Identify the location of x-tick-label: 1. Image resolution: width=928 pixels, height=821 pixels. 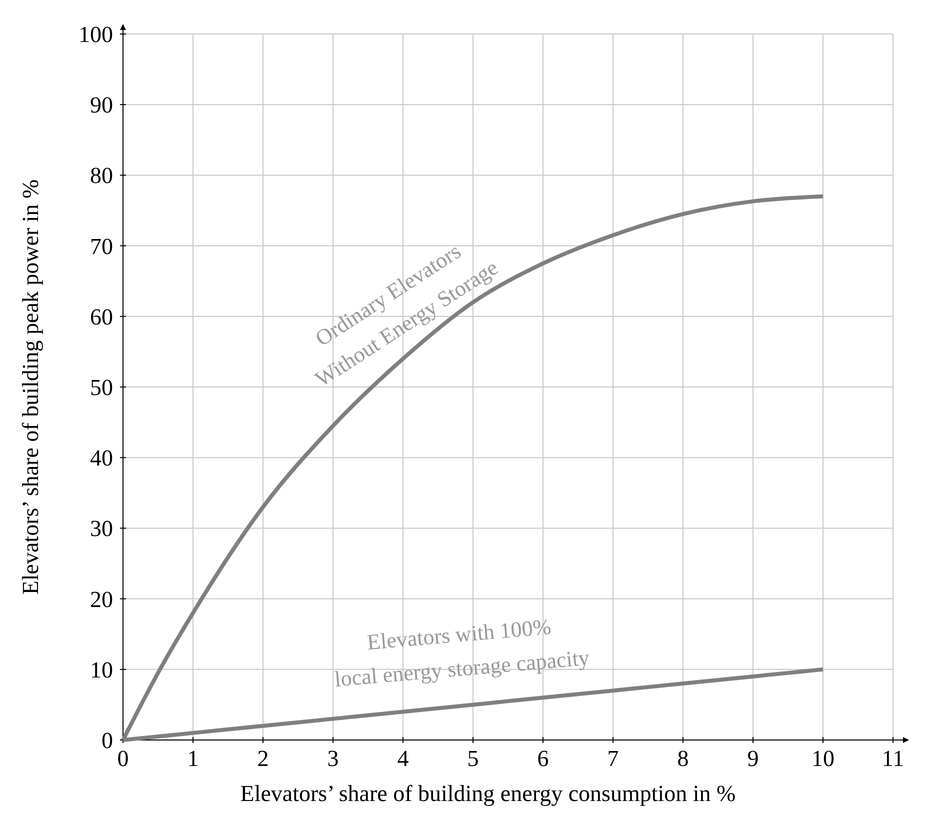
(193, 758).